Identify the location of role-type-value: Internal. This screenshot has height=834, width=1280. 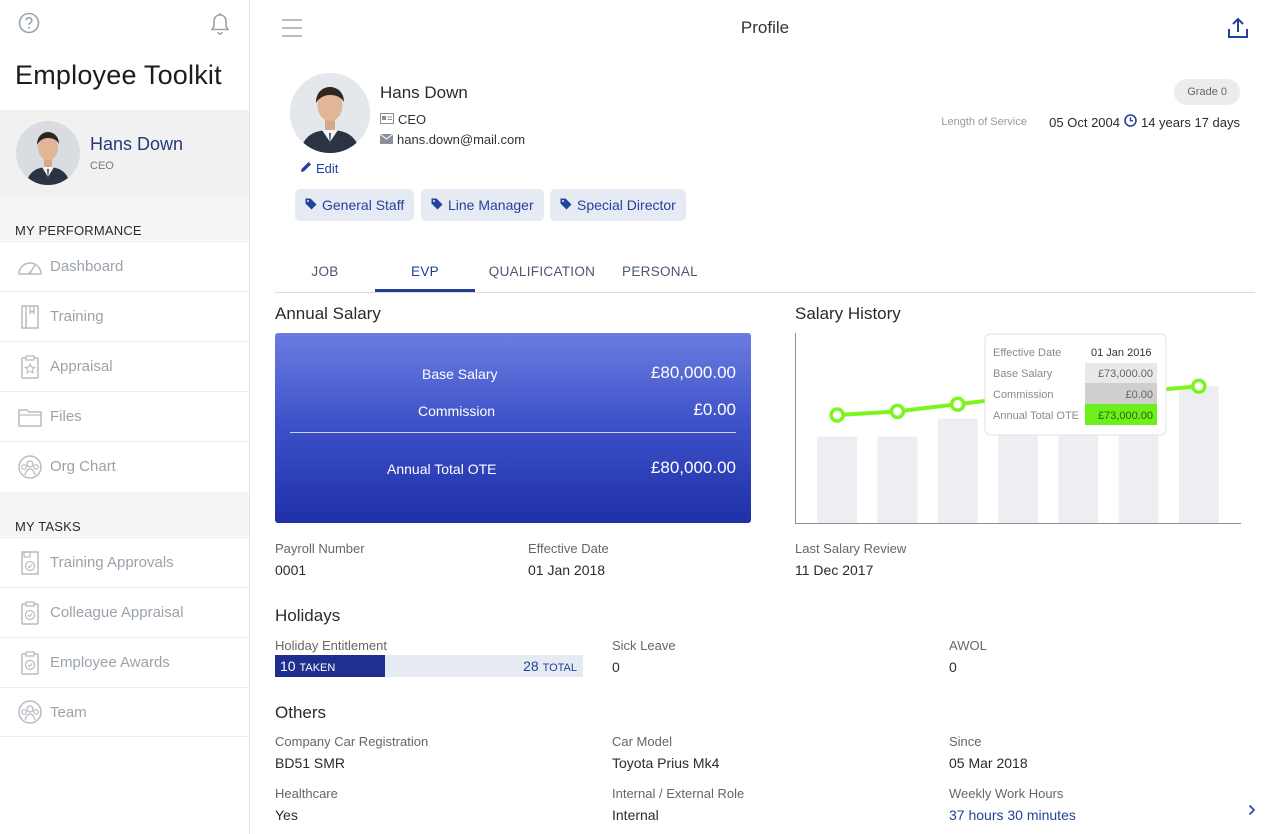
(635, 815).